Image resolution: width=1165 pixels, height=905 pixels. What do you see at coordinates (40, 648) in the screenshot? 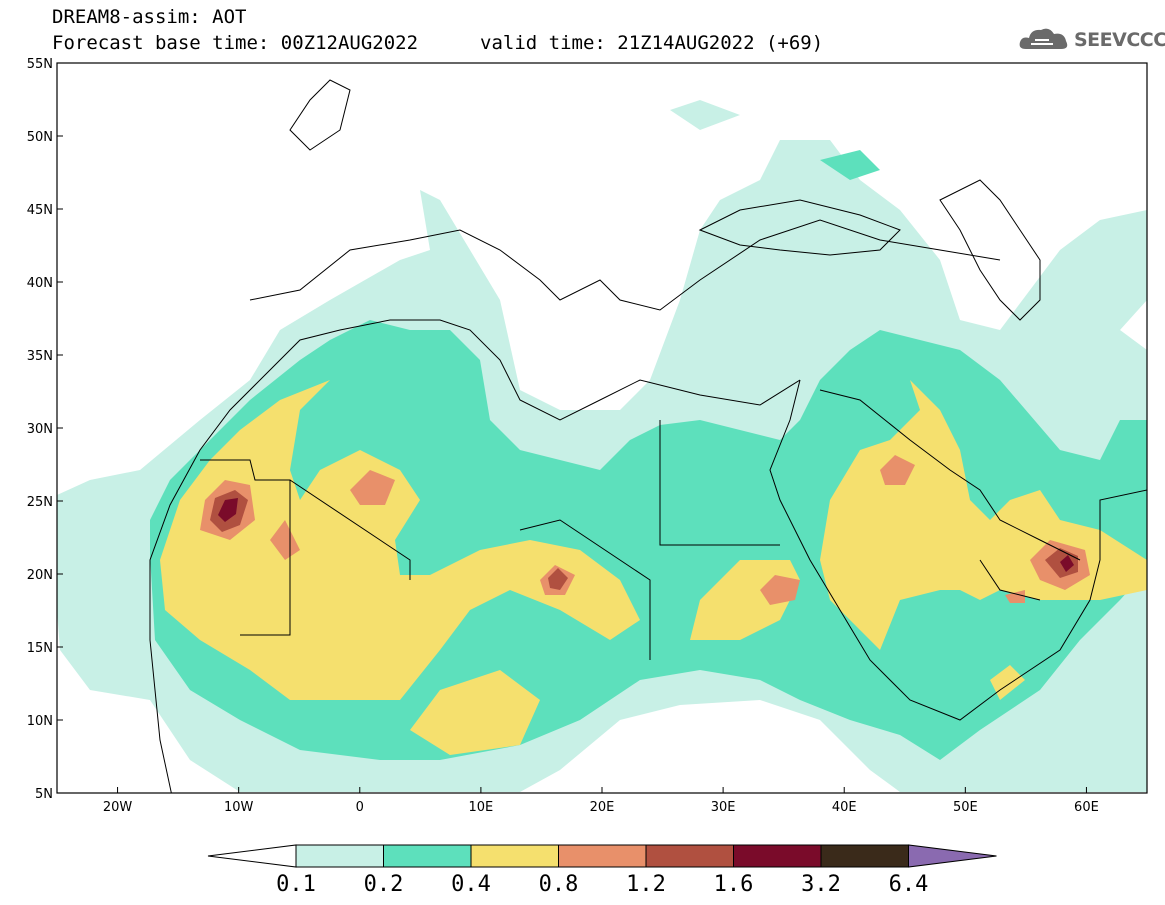
I see `lat-tick-label: 15N` at bounding box center [40, 648].